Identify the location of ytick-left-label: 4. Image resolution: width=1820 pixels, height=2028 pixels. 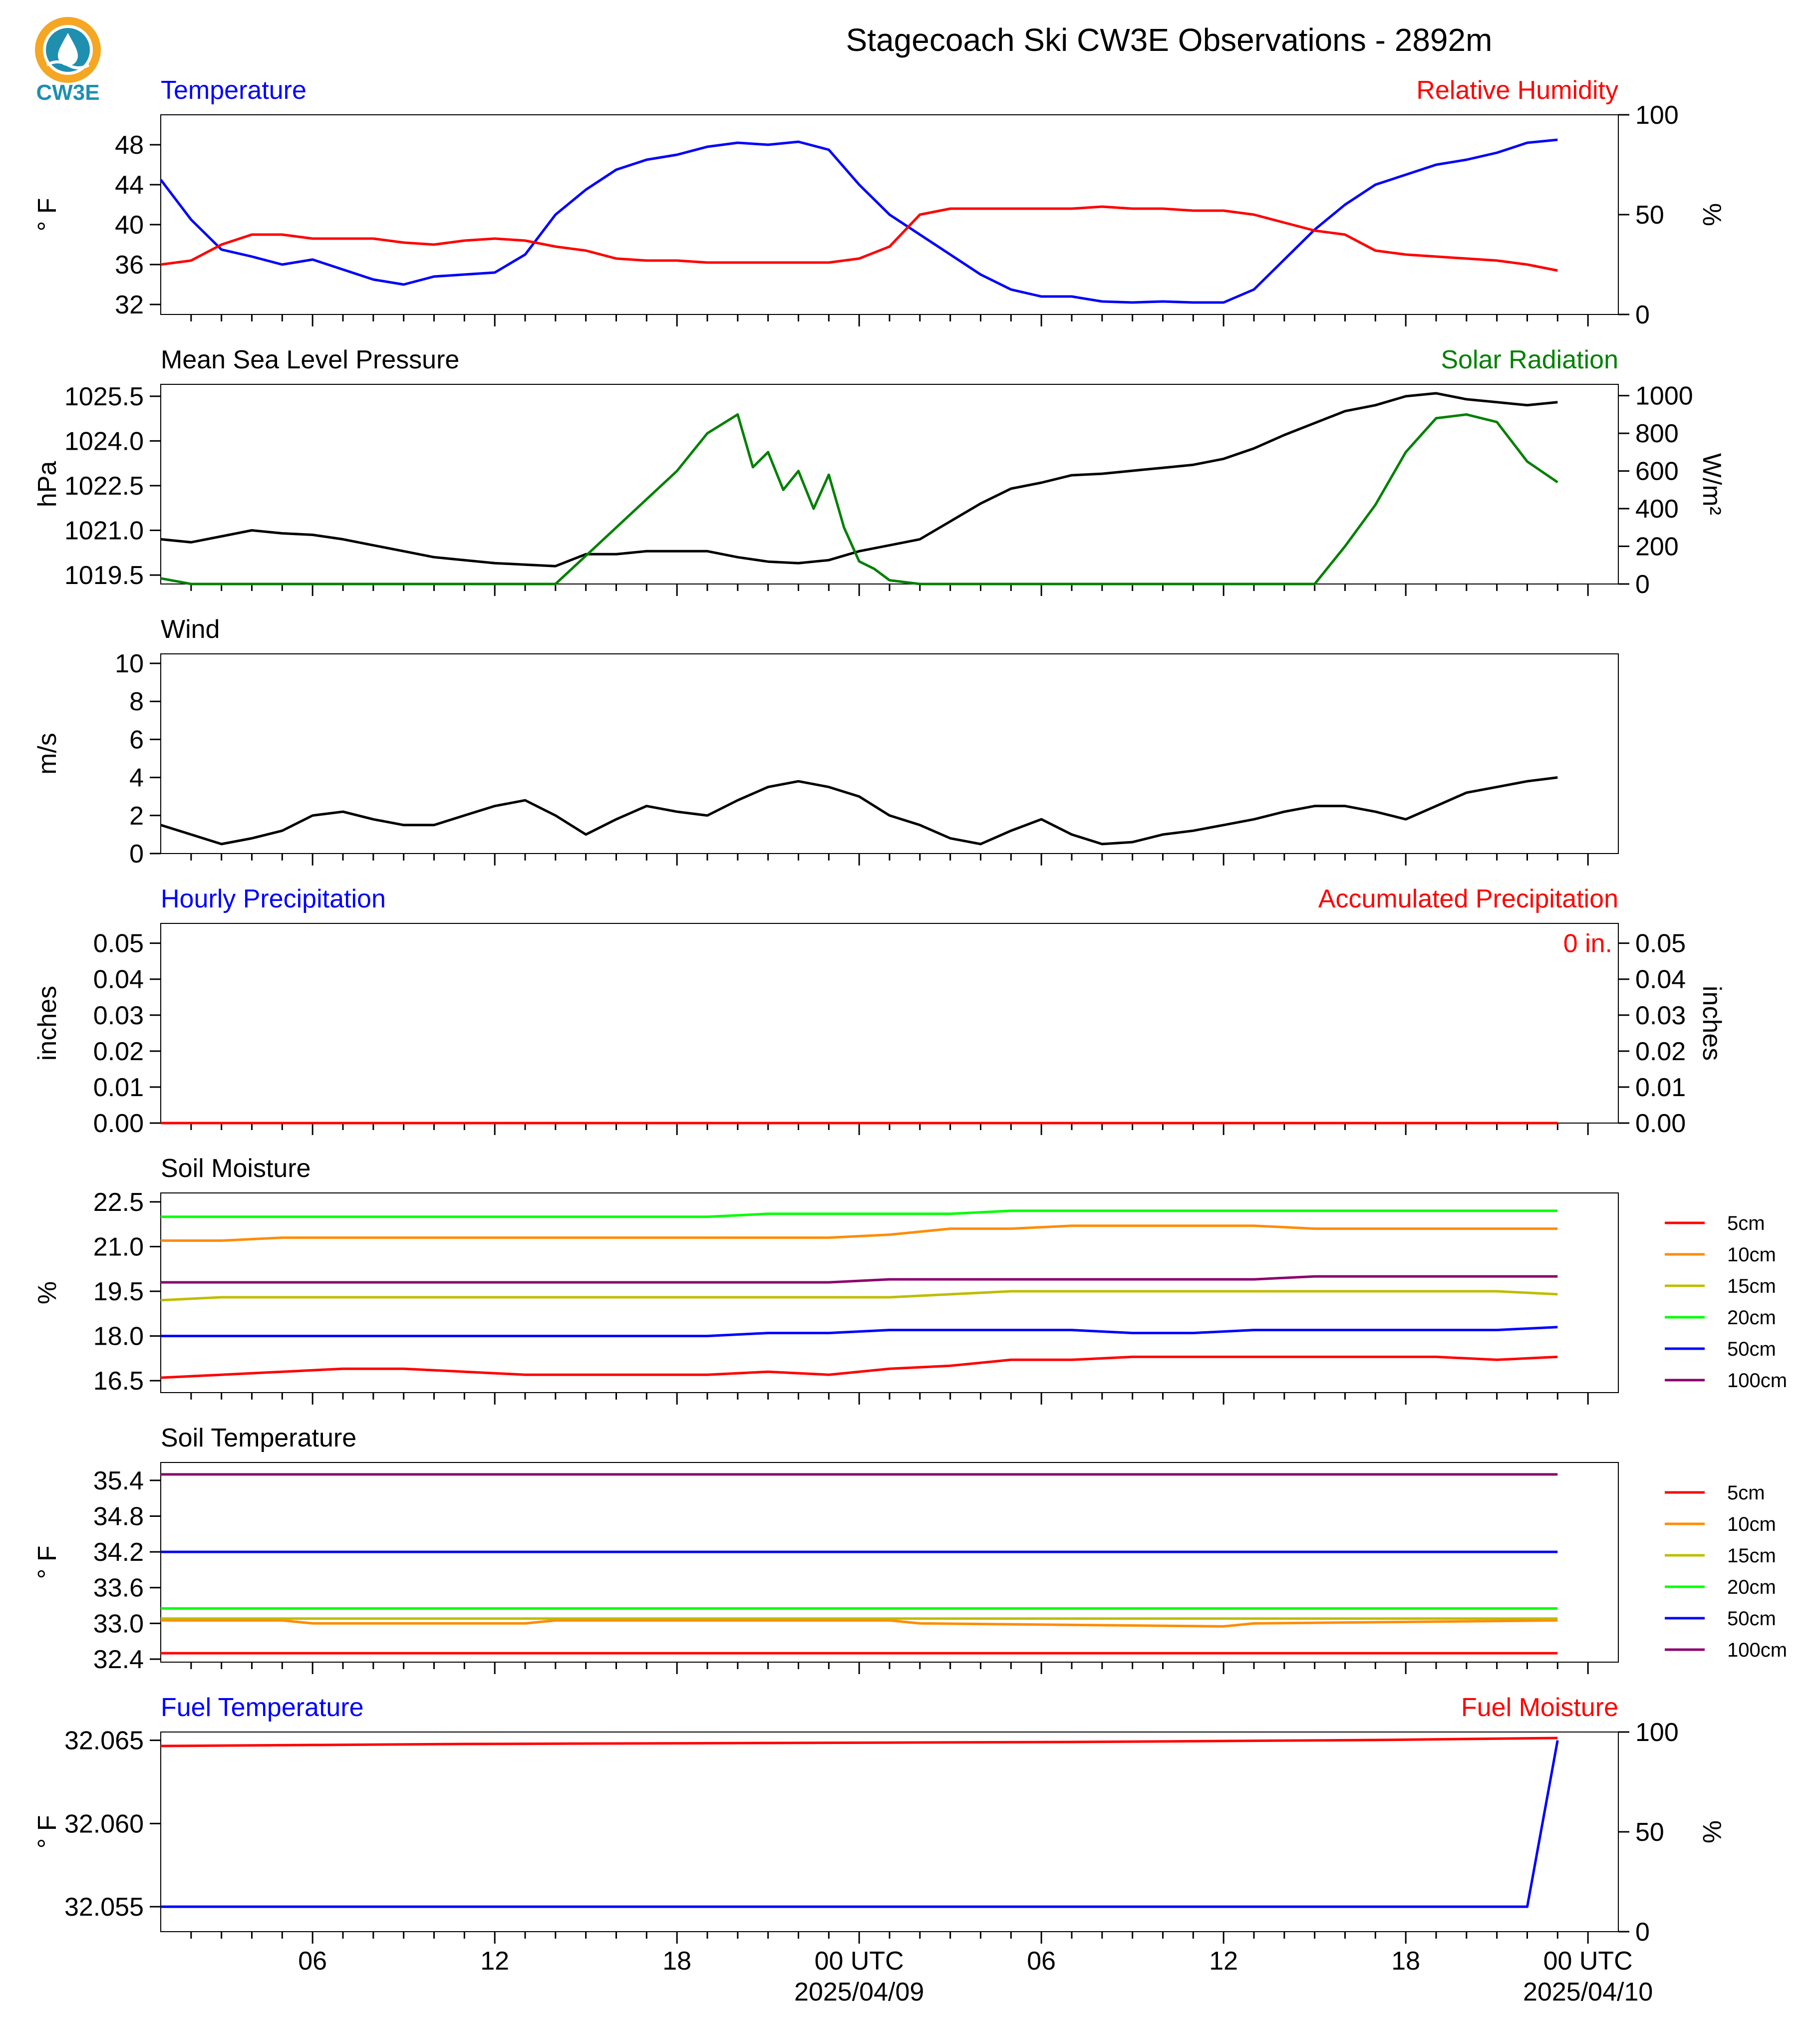
(136, 778).